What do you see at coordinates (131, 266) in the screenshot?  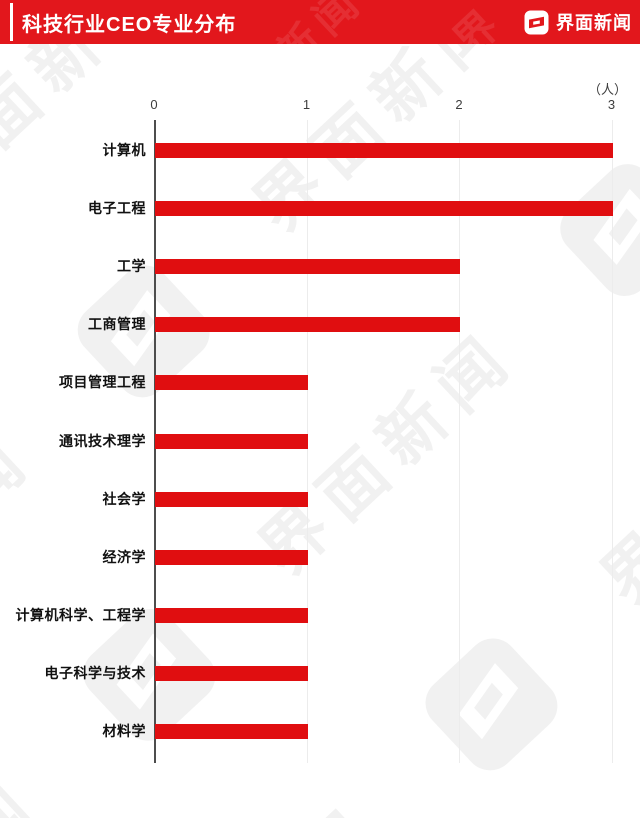 I see `category-label: 工学` at bounding box center [131, 266].